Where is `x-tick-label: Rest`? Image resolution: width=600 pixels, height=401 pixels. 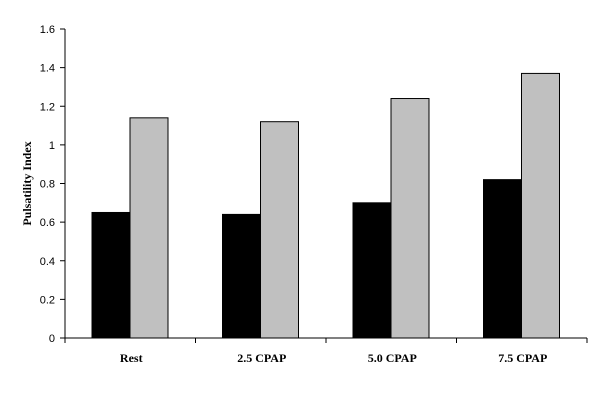 x-tick-label: Rest is located at coordinates (131, 358).